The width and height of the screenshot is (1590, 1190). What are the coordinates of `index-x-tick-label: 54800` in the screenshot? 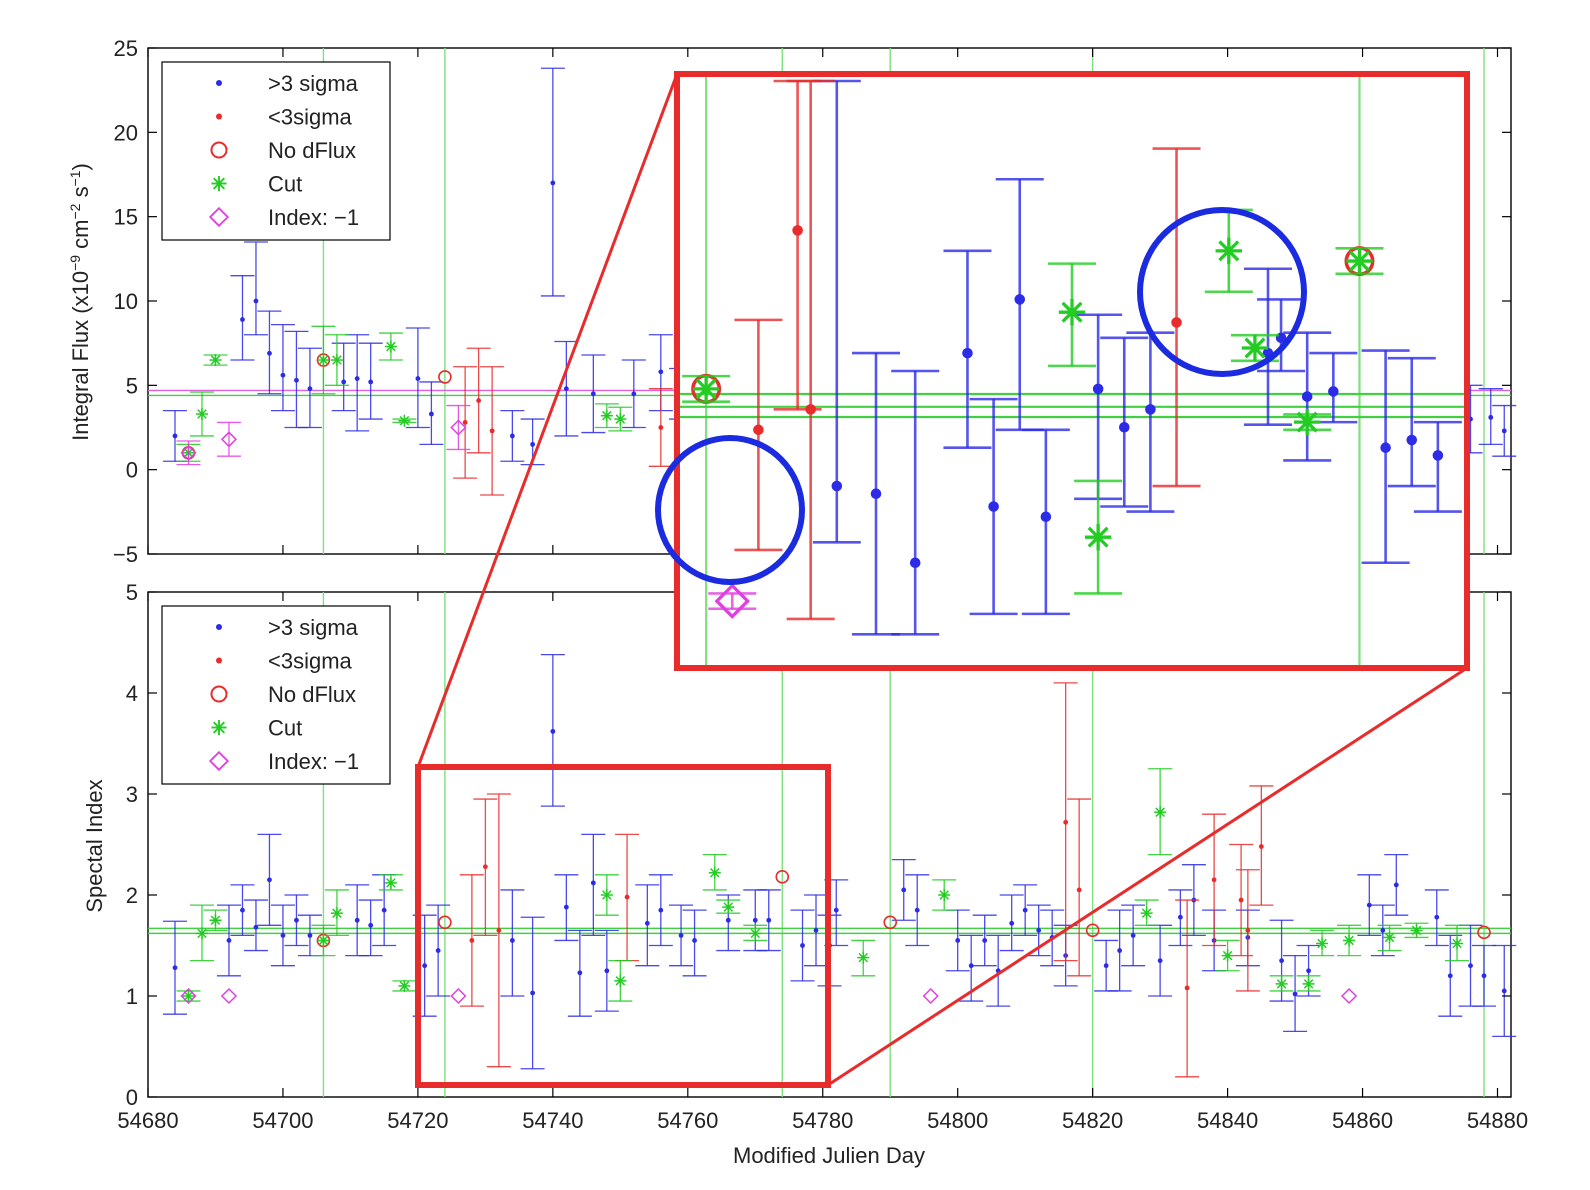 It's located at (957, 1120).